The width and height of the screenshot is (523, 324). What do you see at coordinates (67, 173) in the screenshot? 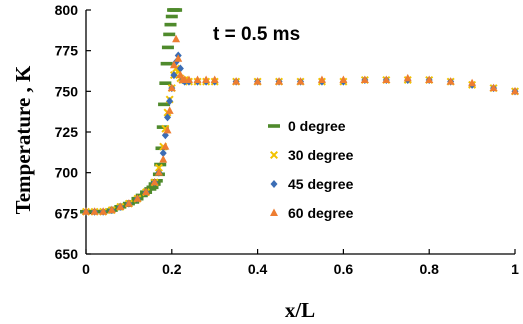
I see `y-tick-label: 700` at bounding box center [67, 173].